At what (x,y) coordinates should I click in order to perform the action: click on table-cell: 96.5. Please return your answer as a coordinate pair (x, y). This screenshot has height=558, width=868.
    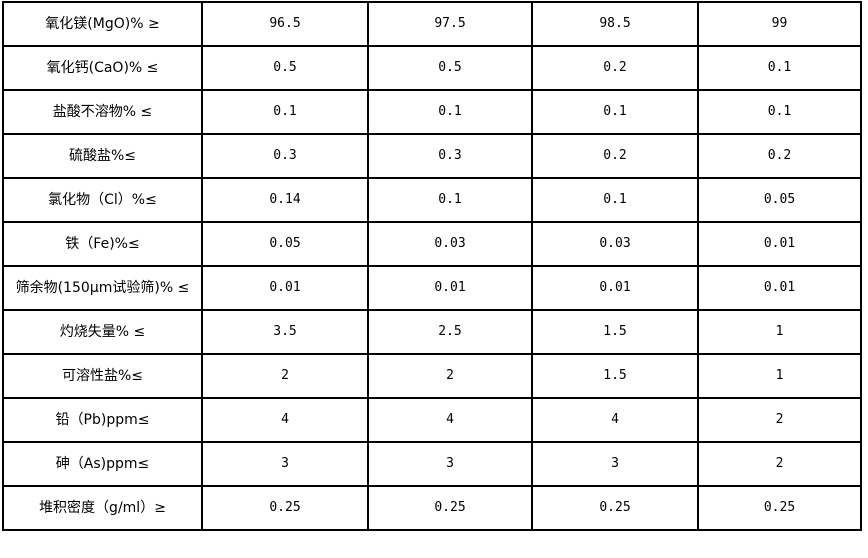
    Looking at the image, I should click on (285, 24).